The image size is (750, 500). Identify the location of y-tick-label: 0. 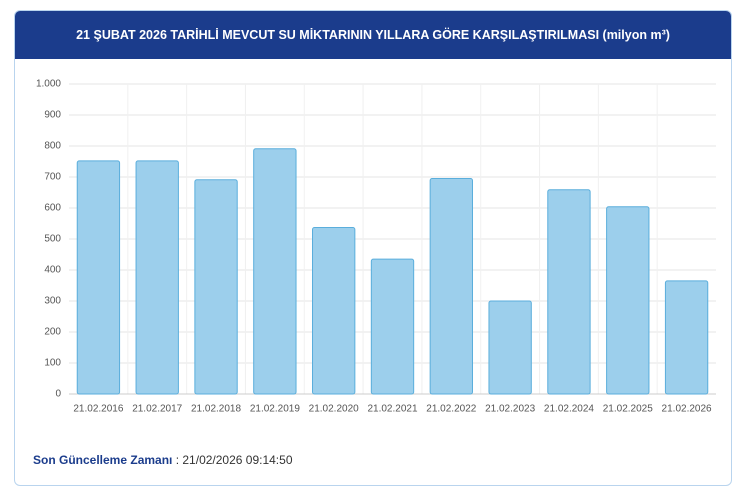
(58, 394).